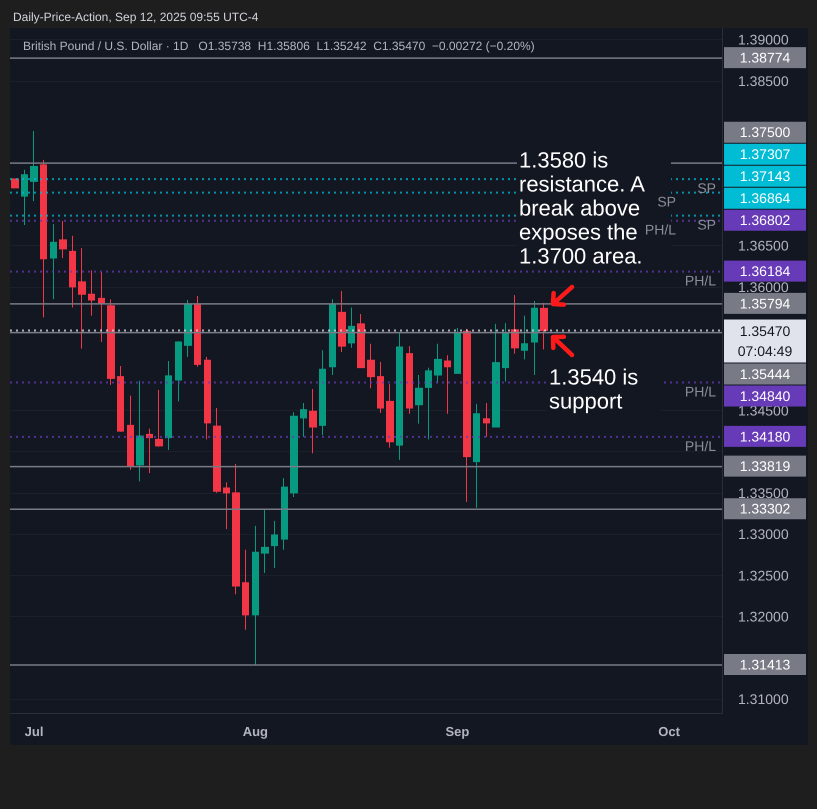  Describe the element at coordinates (765, 303) in the screenshot. I see `text: 1.35794` at that location.